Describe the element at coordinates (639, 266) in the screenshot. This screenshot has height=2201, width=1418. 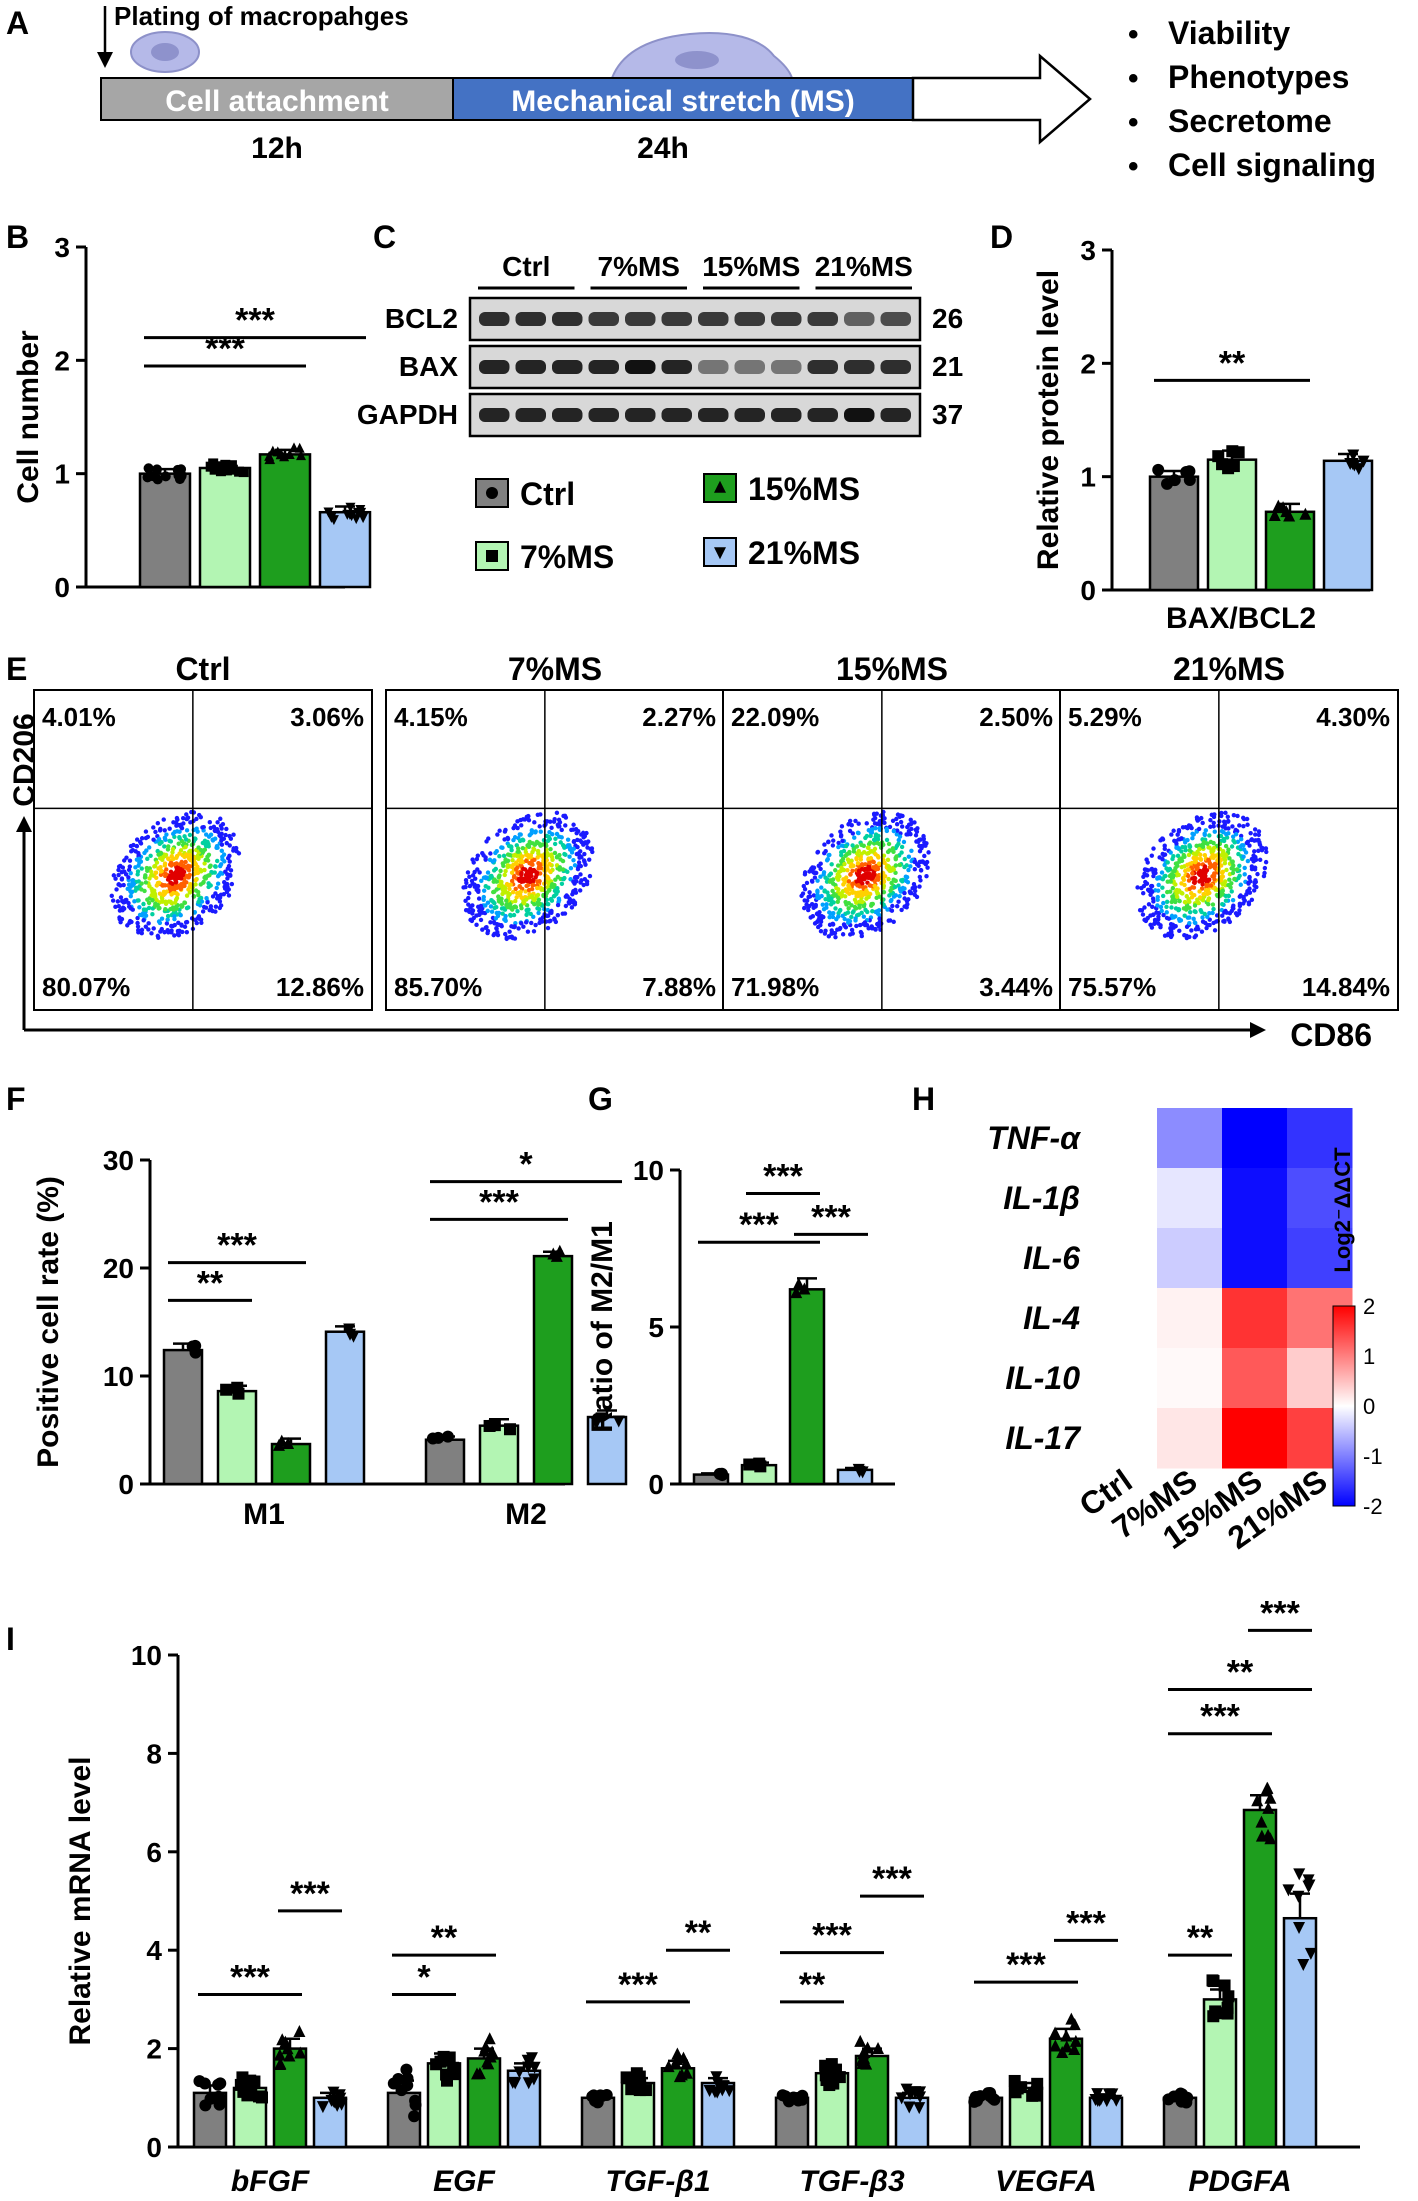
I see `blot-group-label: 7%MS` at that location.